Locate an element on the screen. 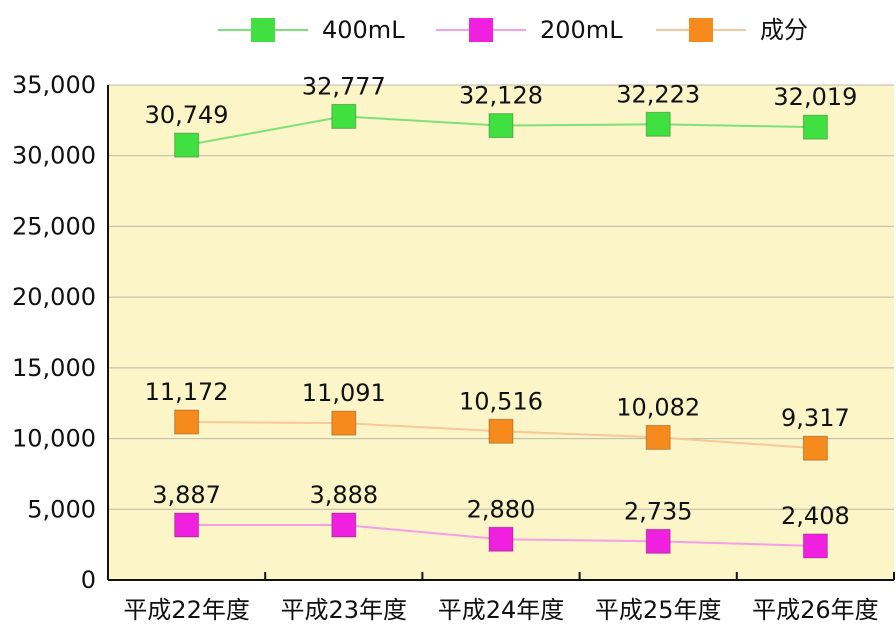 The image size is (896, 633). series-2: 11,172 11,091 10,516 10,082 9,317 is located at coordinates (497, 419).